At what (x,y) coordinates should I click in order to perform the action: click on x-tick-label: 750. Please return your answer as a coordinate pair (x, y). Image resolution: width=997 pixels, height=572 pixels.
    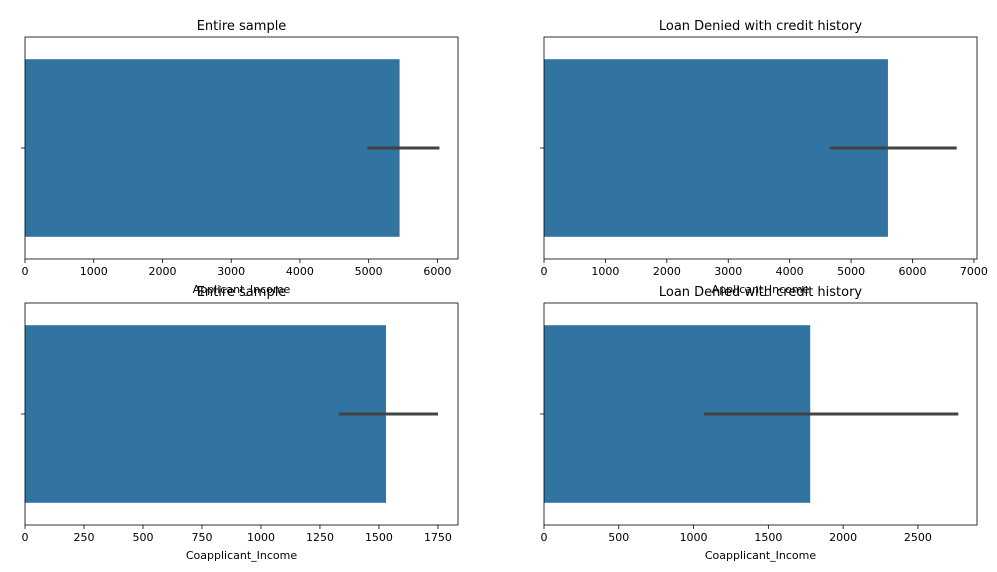
    Looking at the image, I should click on (201, 537).